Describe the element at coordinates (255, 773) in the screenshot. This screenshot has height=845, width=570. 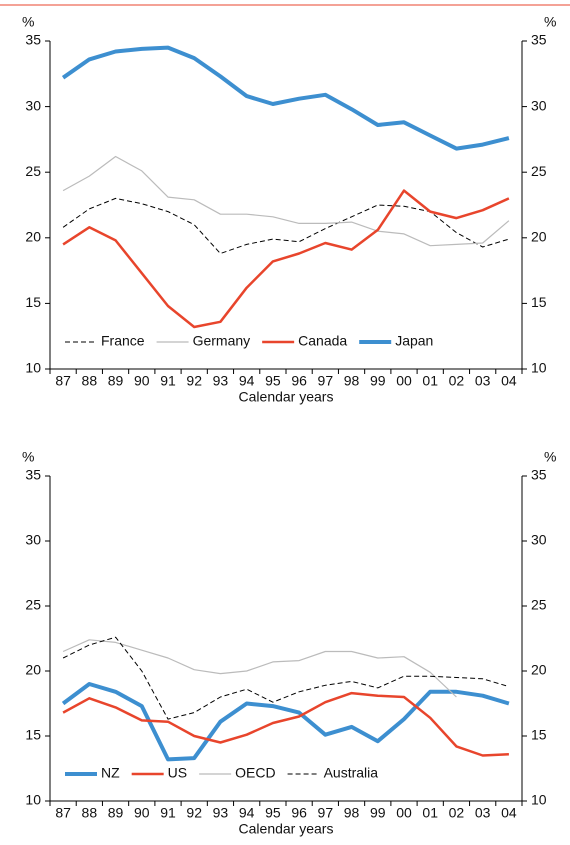
I see `legend-label: OECD` at that location.